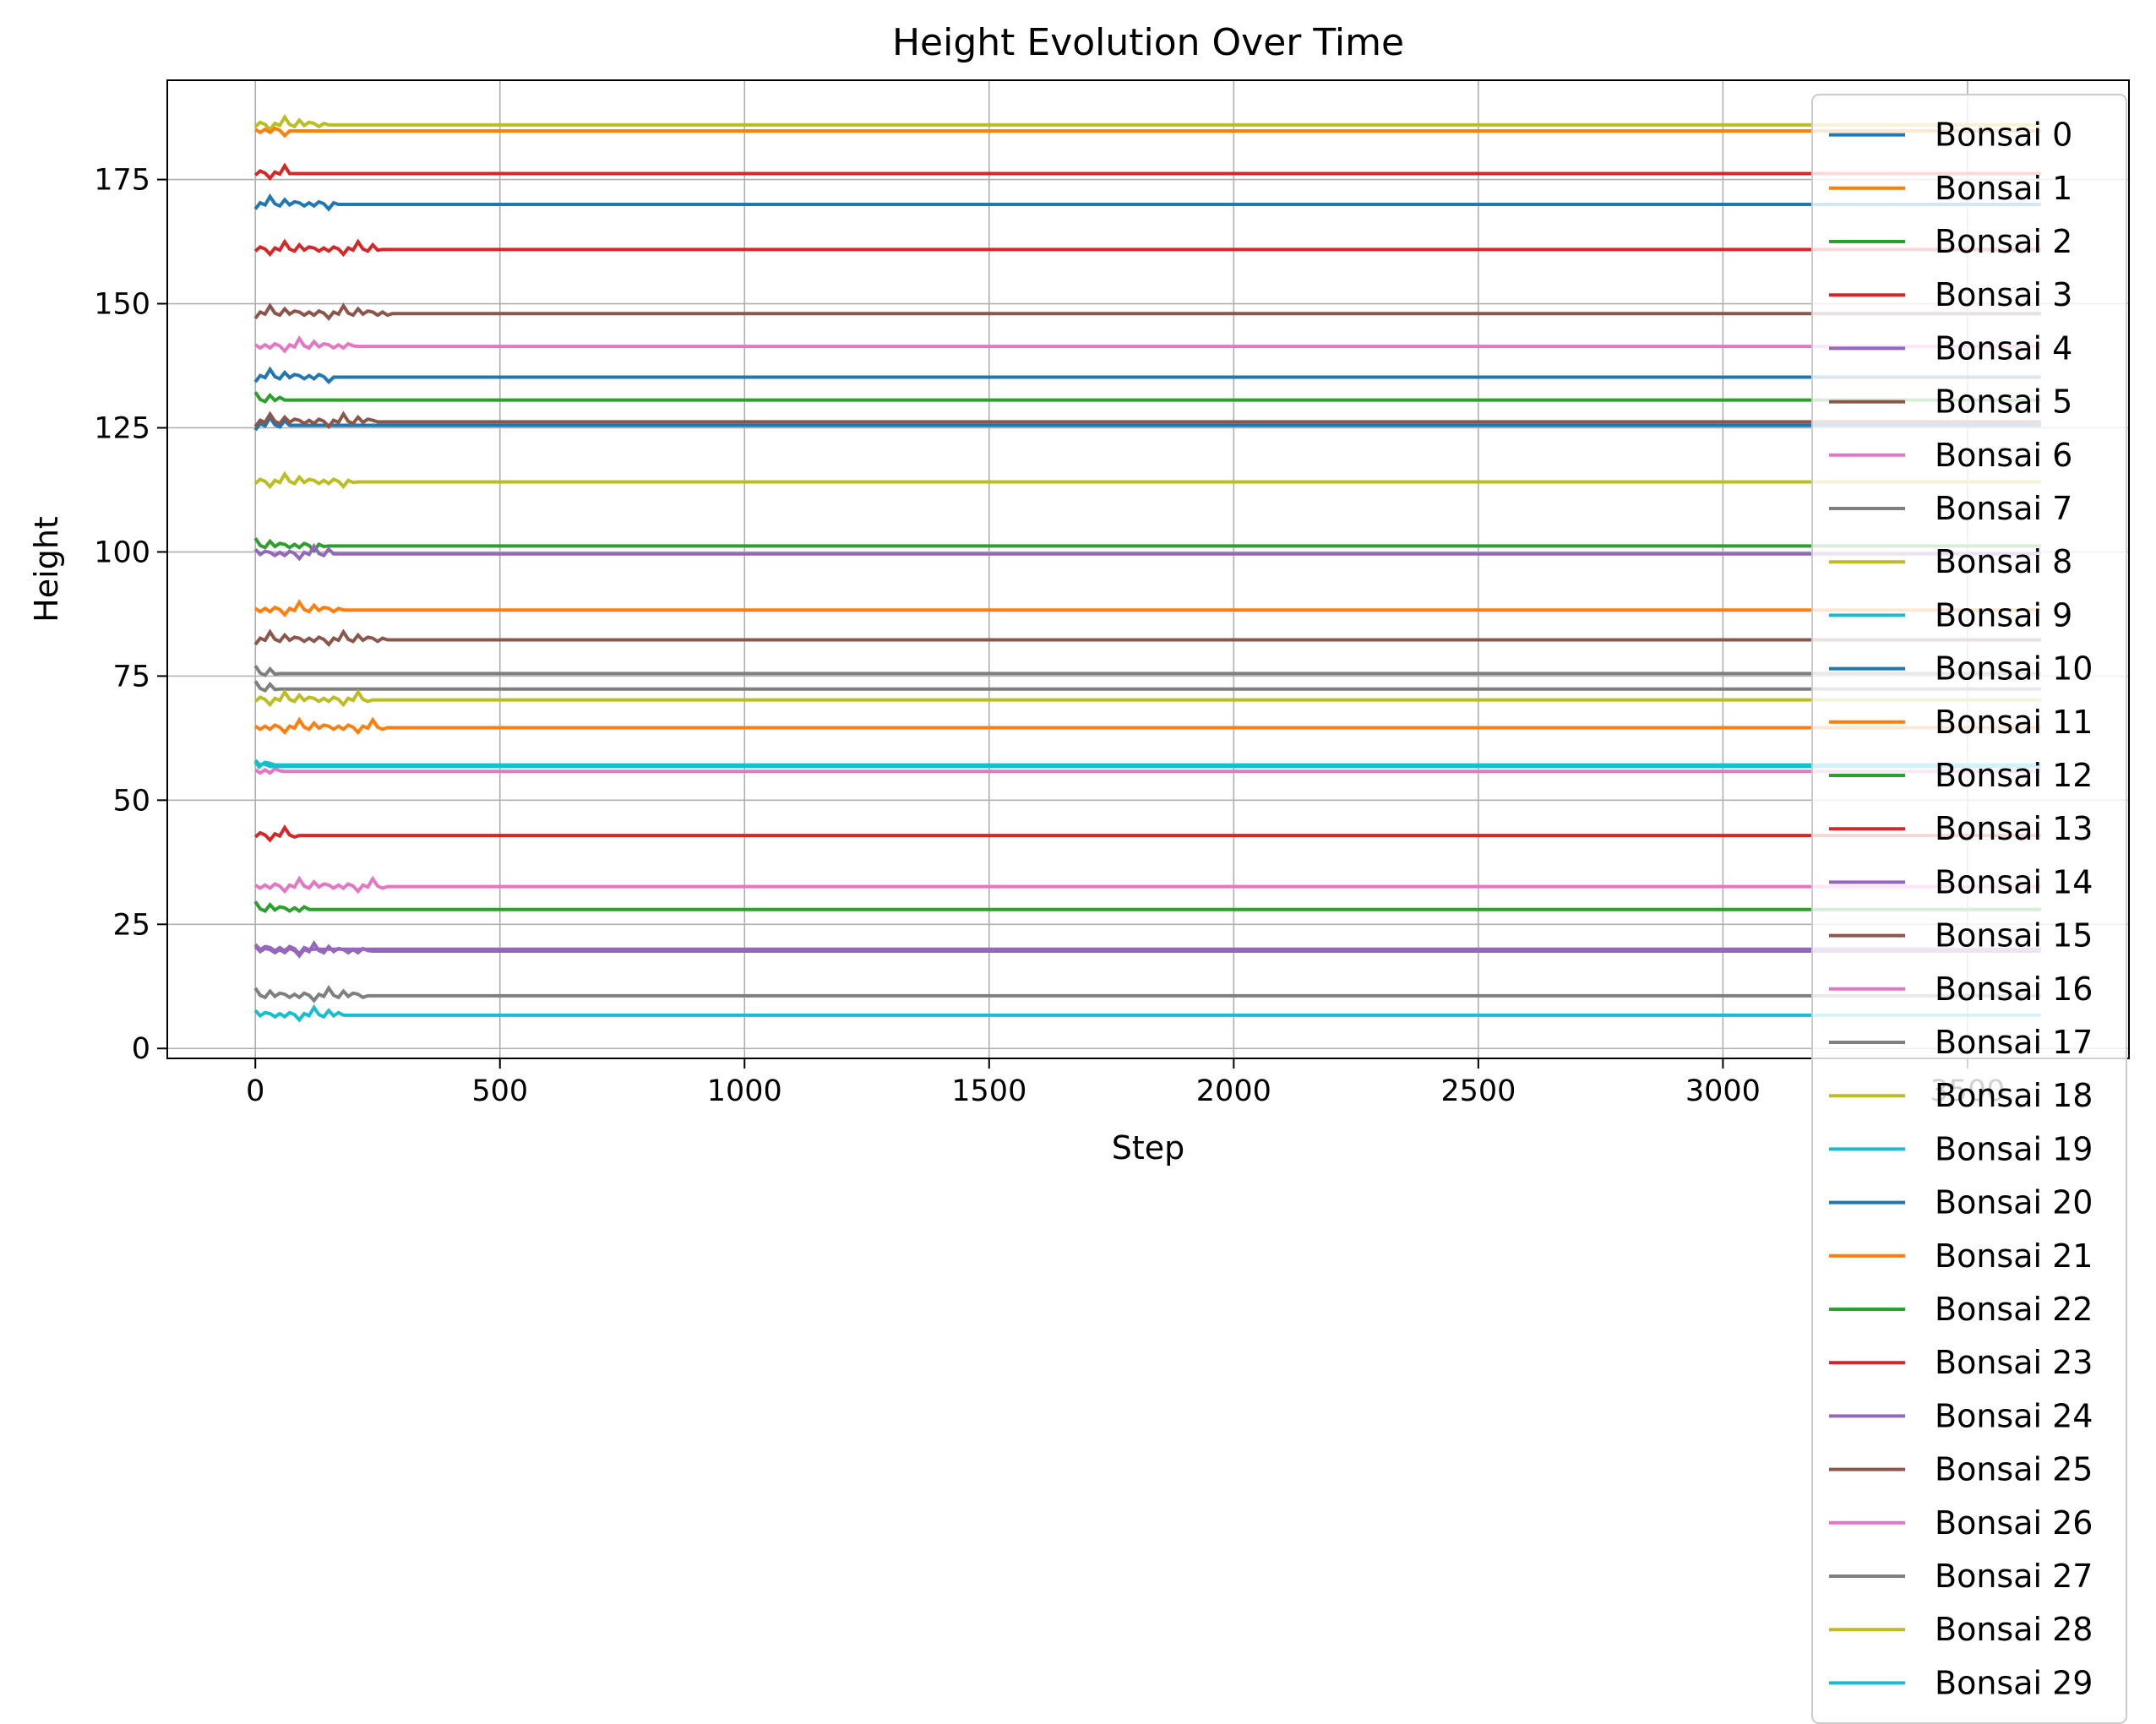 The height and width of the screenshot is (1724, 2156). What do you see at coordinates (2014, 1415) in the screenshot?
I see `legend-entry: Bonsai 24` at bounding box center [2014, 1415].